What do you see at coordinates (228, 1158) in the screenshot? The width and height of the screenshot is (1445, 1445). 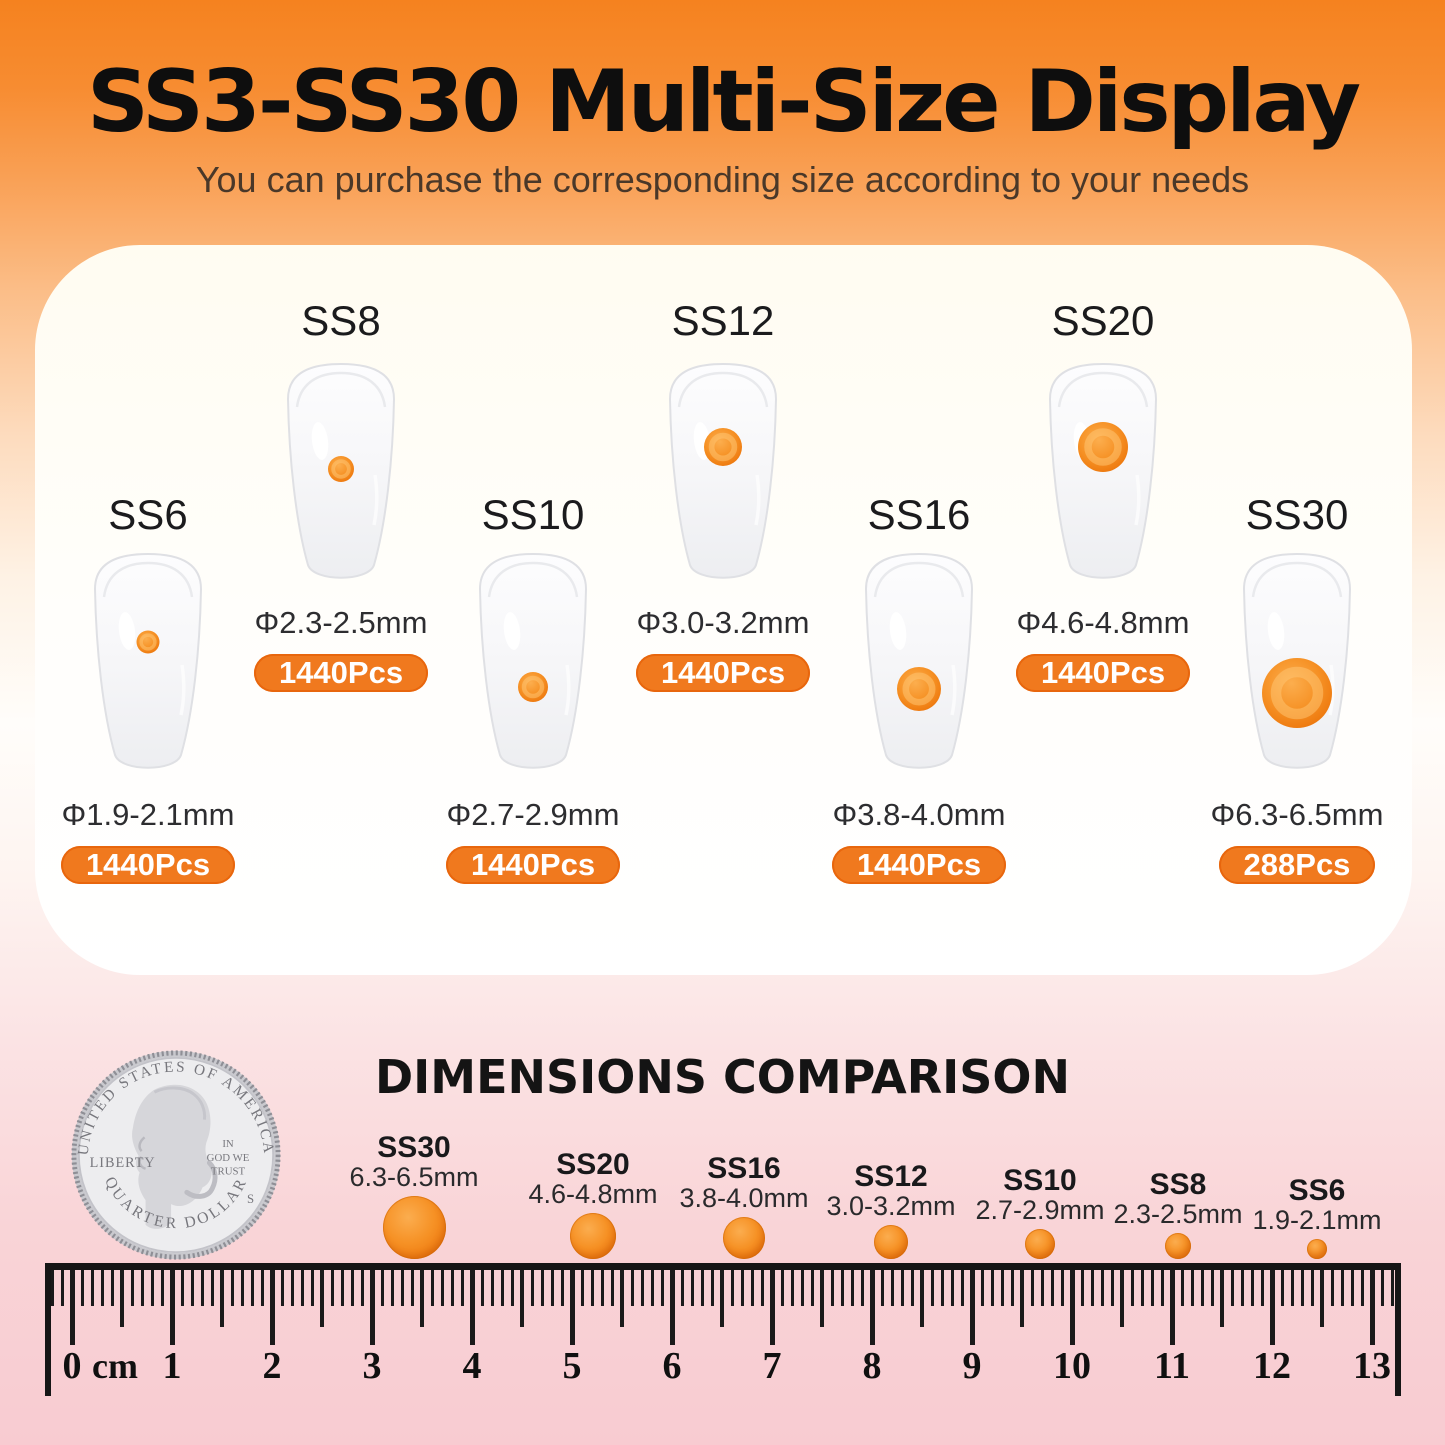 I see `coin-motto-line2: GOD WE` at bounding box center [228, 1158].